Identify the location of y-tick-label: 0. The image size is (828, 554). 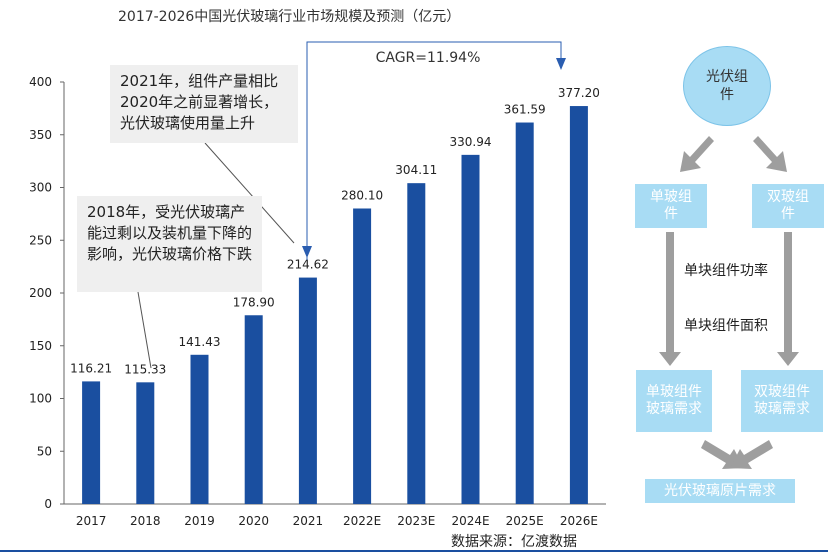
(48, 504).